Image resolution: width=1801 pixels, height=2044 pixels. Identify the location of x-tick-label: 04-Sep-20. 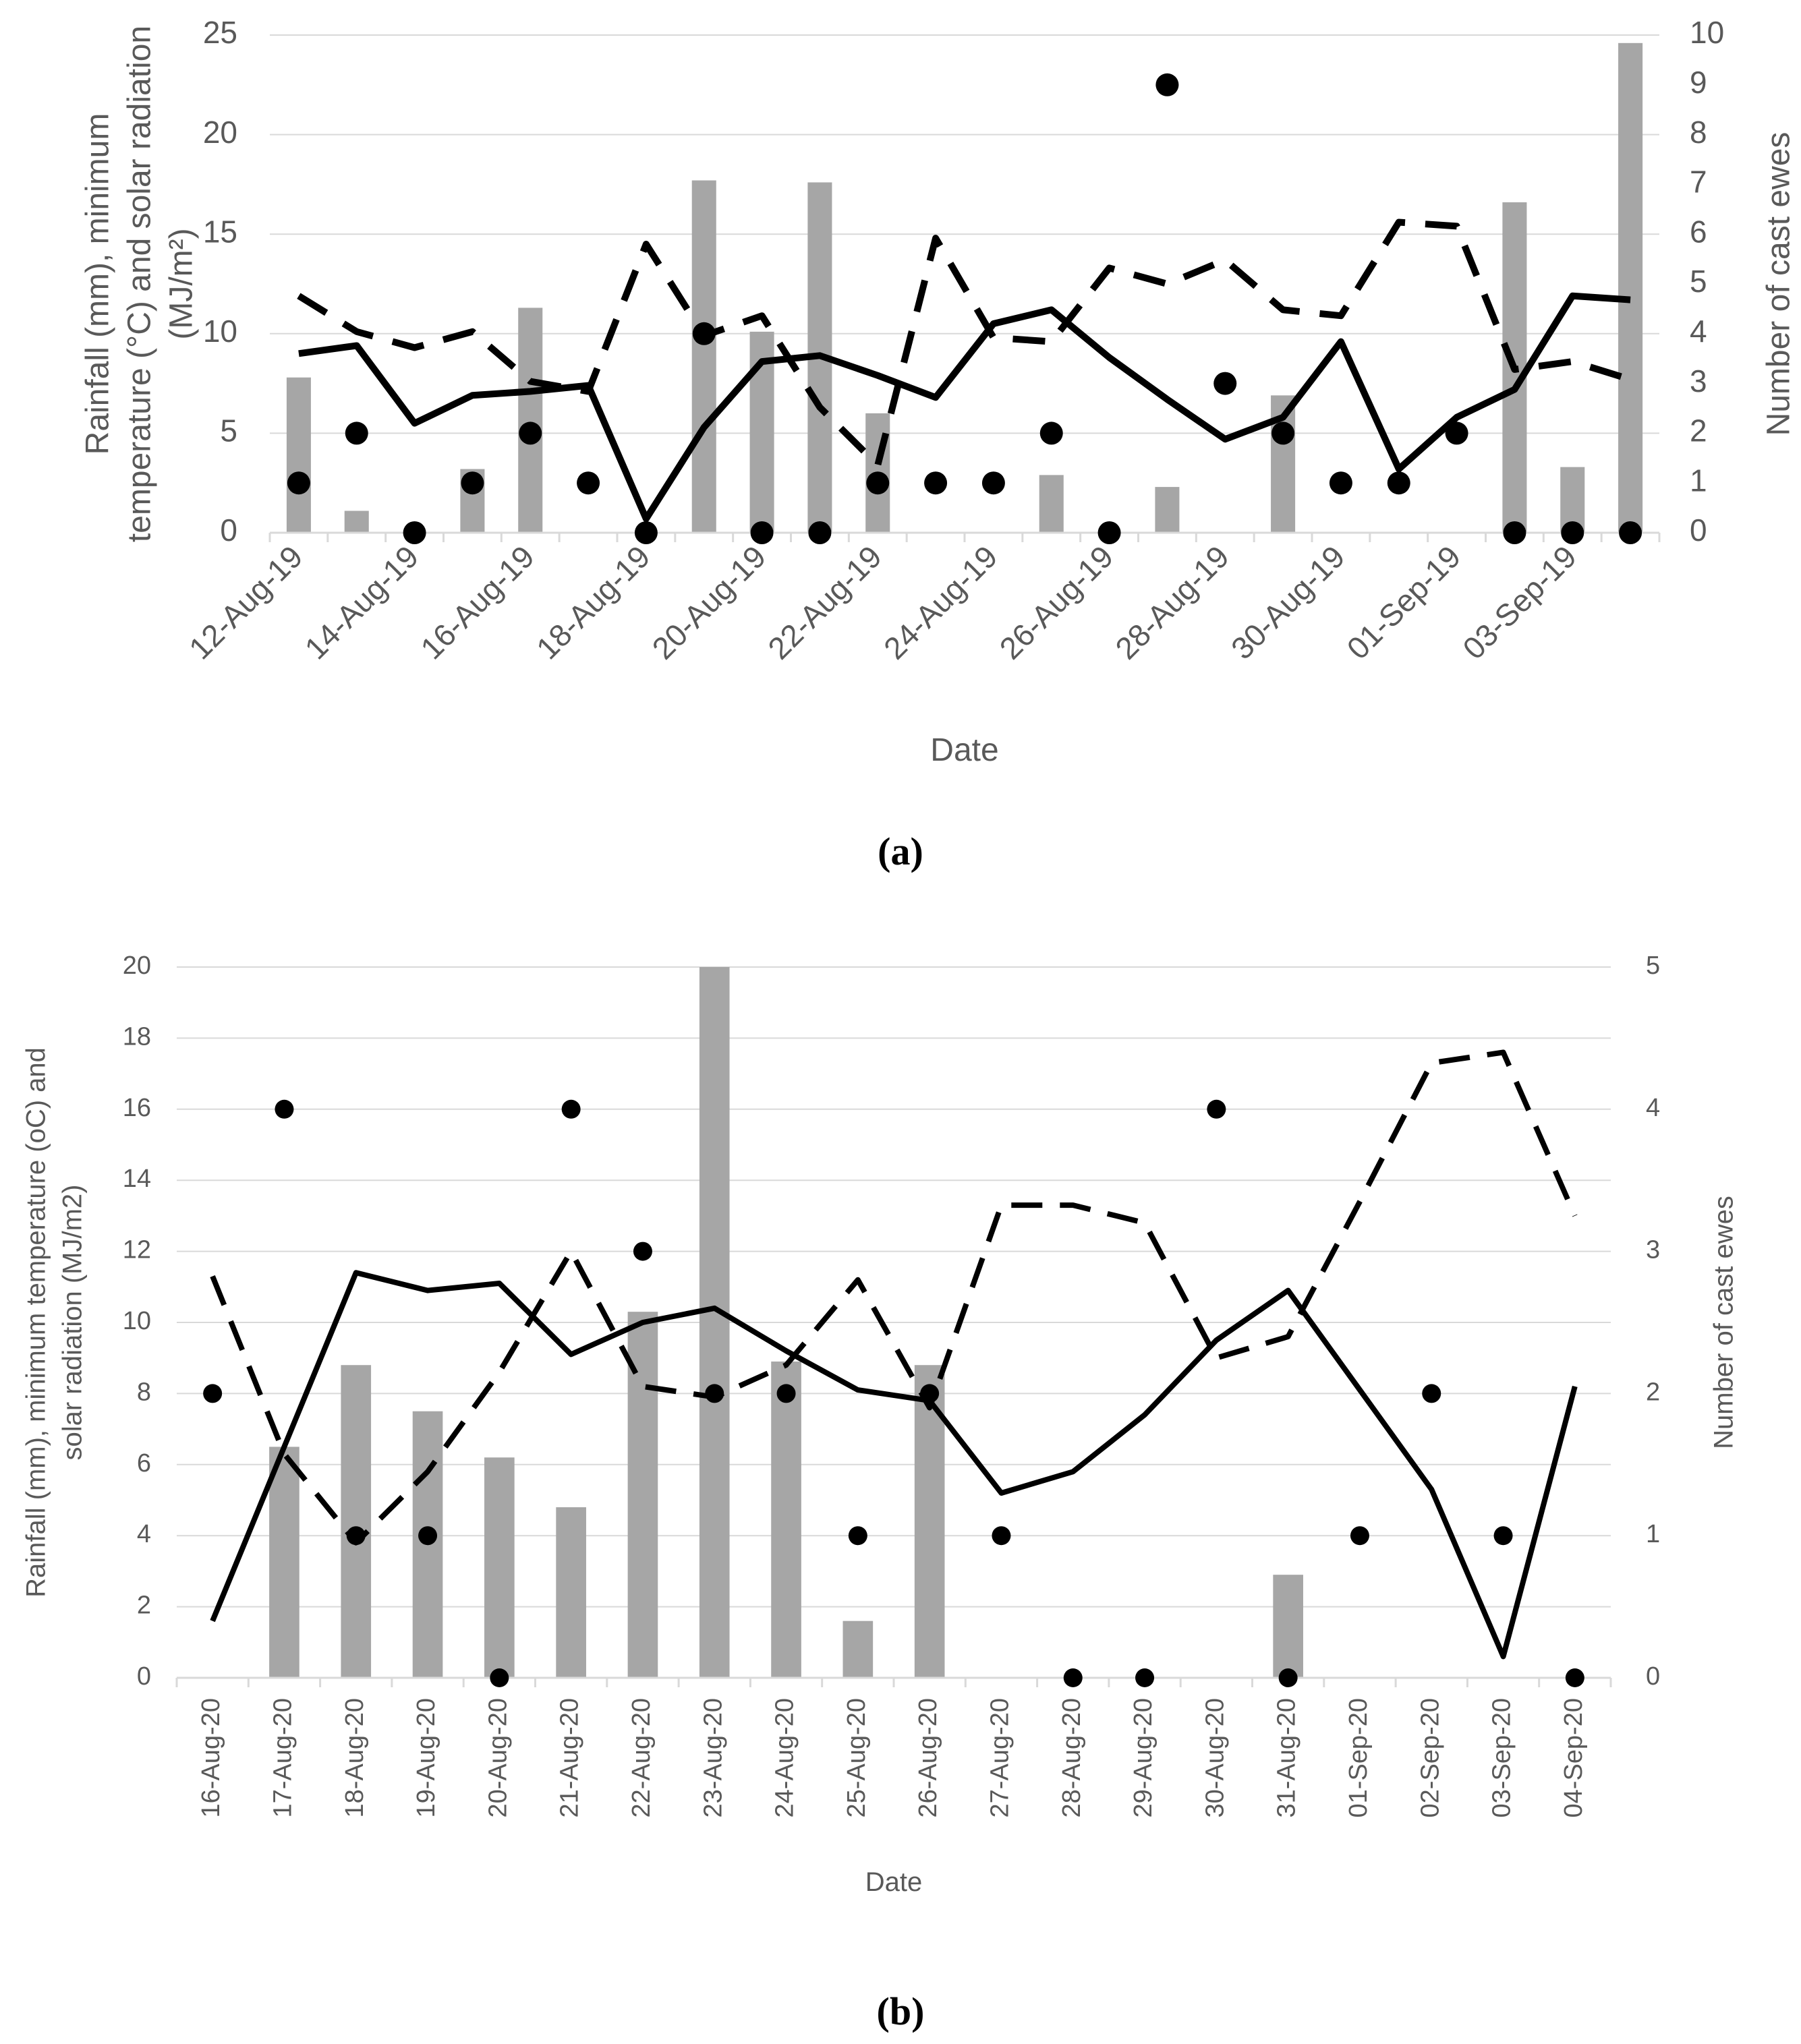
(1574, 1757).